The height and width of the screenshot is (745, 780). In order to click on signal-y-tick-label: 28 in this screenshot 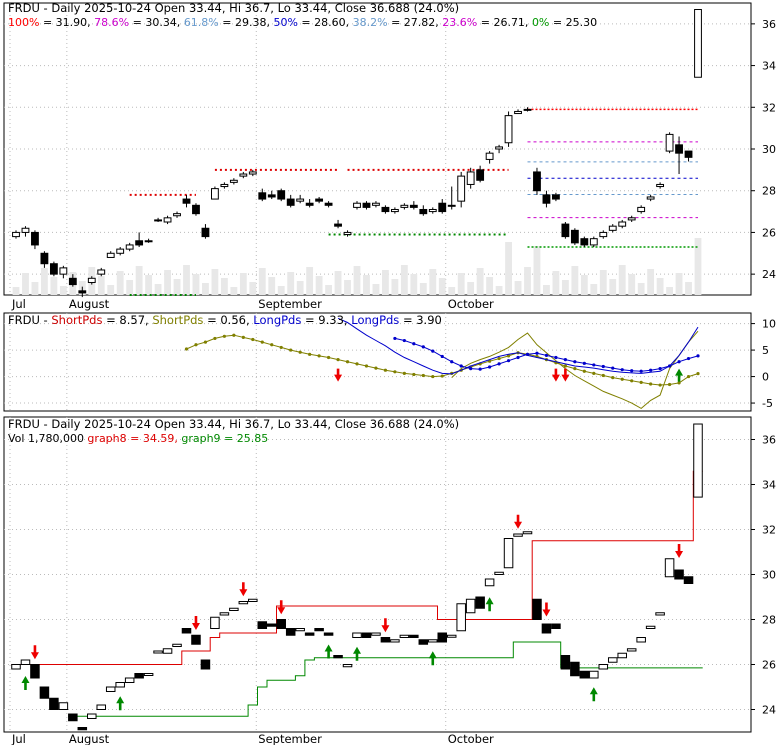, I will do `click(769, 620)`.